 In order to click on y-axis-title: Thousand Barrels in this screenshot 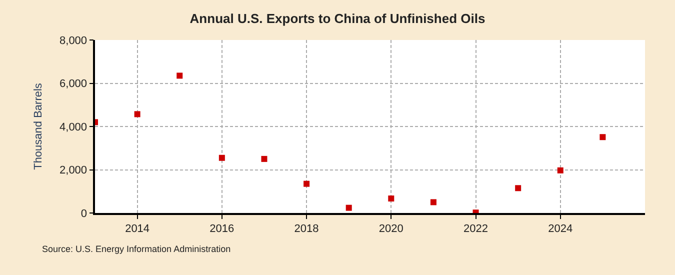, I will do `click(38, 126)`.